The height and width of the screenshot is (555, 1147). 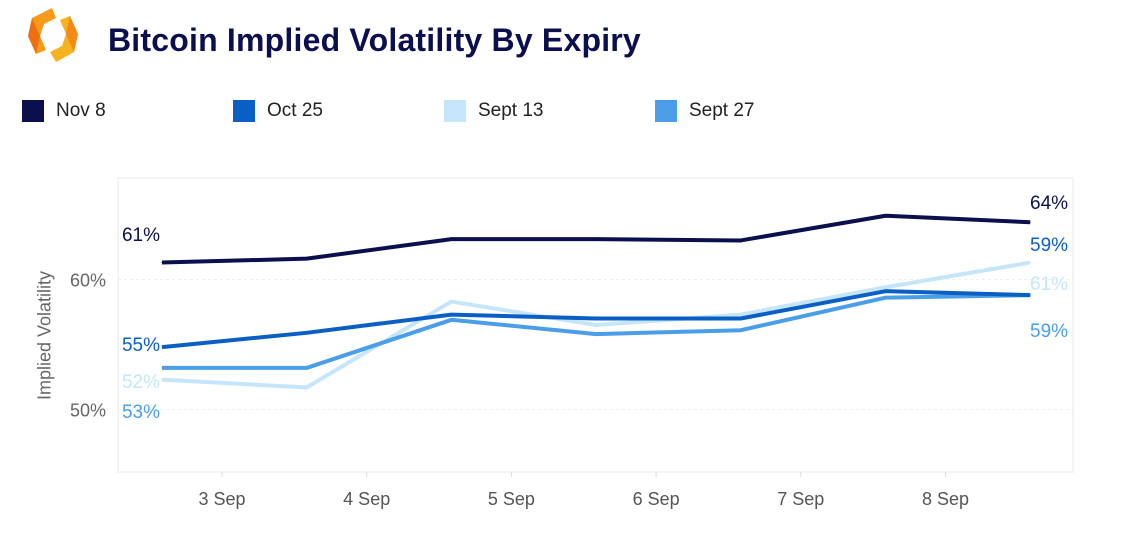 What do you see at coordinates (44, 335) in the screenshot?
I see `y-axis-title: Implied Volatility` at bounding box center [44, 335].